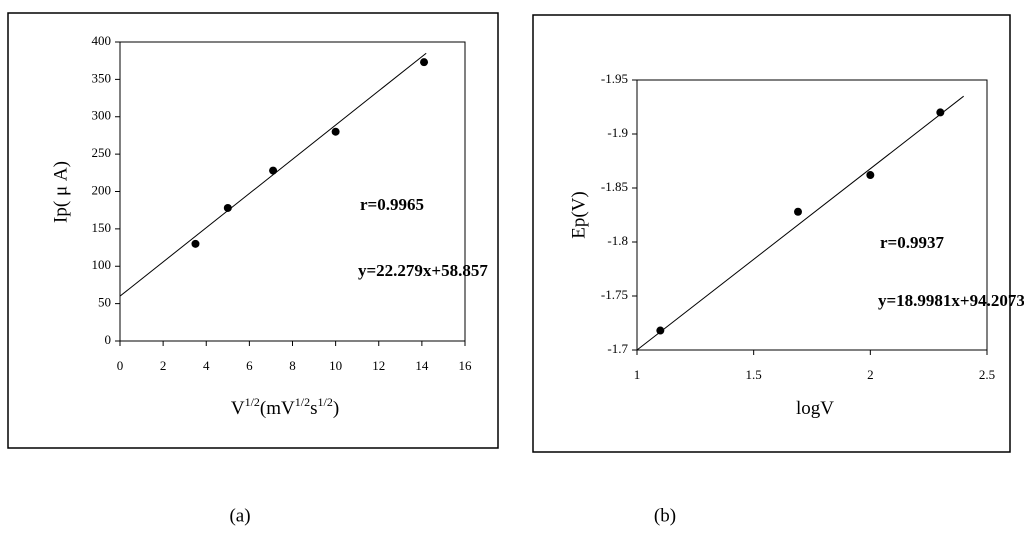 This screenshot has width=1024, height=536. I want to click on x-axis-label-part: s, so click(313, 408).